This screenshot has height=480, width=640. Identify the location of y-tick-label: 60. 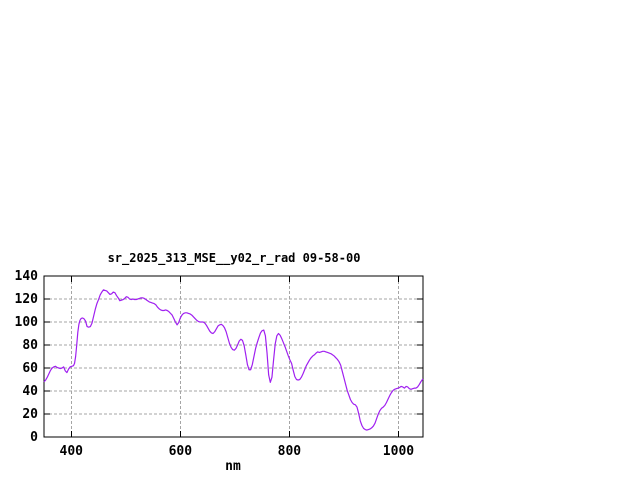
(30, 368).